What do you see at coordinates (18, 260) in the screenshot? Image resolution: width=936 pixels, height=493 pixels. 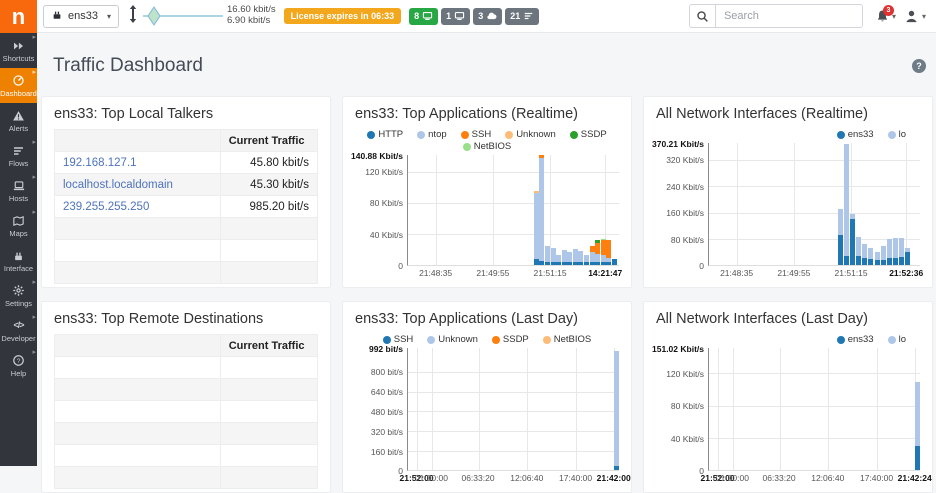 I see `sidebar-item-interface: Interface` at bounding box center [18, 260].